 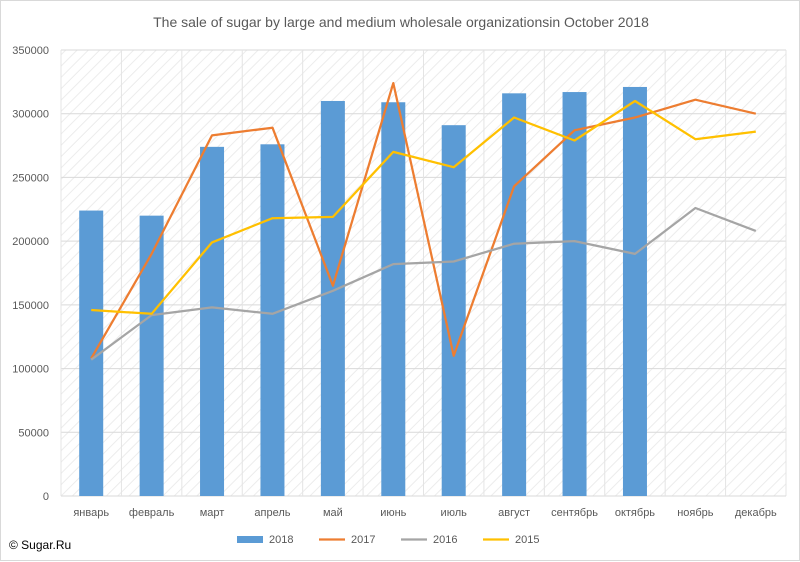 What do you see at coordinates (445, 540) in the screenshot?
I see `legend-label: 2016` at bounding box center [445, 540].